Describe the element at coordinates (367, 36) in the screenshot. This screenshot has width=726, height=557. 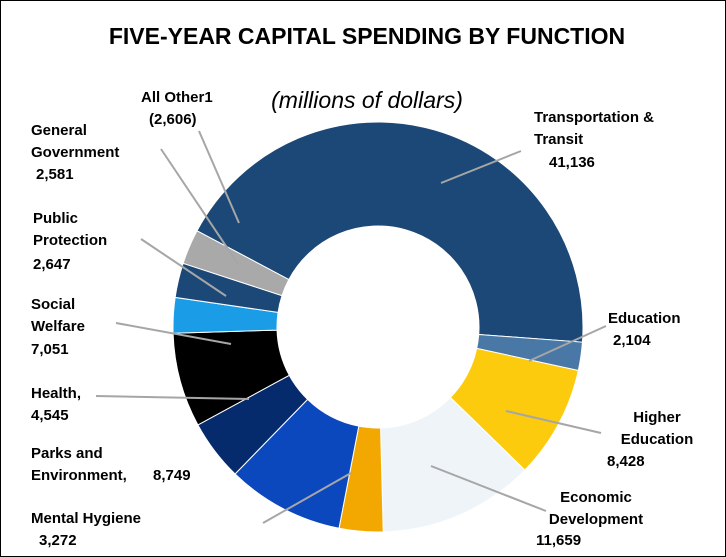
I see `chart-title: FIVE-YEAR CAPITAL SPENDING BY FUNCTION` at that location.